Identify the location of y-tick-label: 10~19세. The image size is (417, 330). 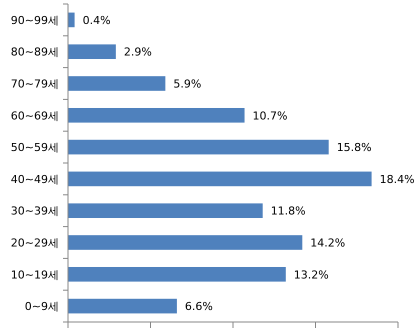
(34, 275).